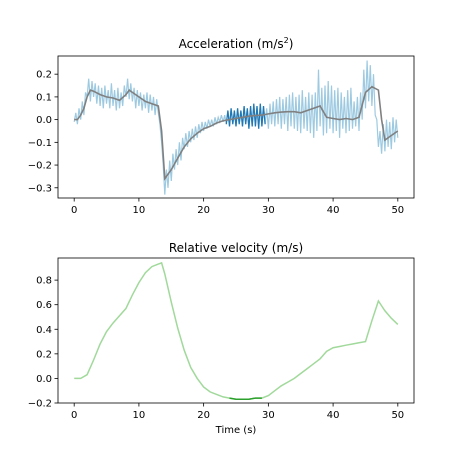 This screenshot has height=460, width=460. What do you see at coordinates (44, 330) in the screenshot?
I see `velocity-ytick-label: 0.4` at bounding box center [44, 330].